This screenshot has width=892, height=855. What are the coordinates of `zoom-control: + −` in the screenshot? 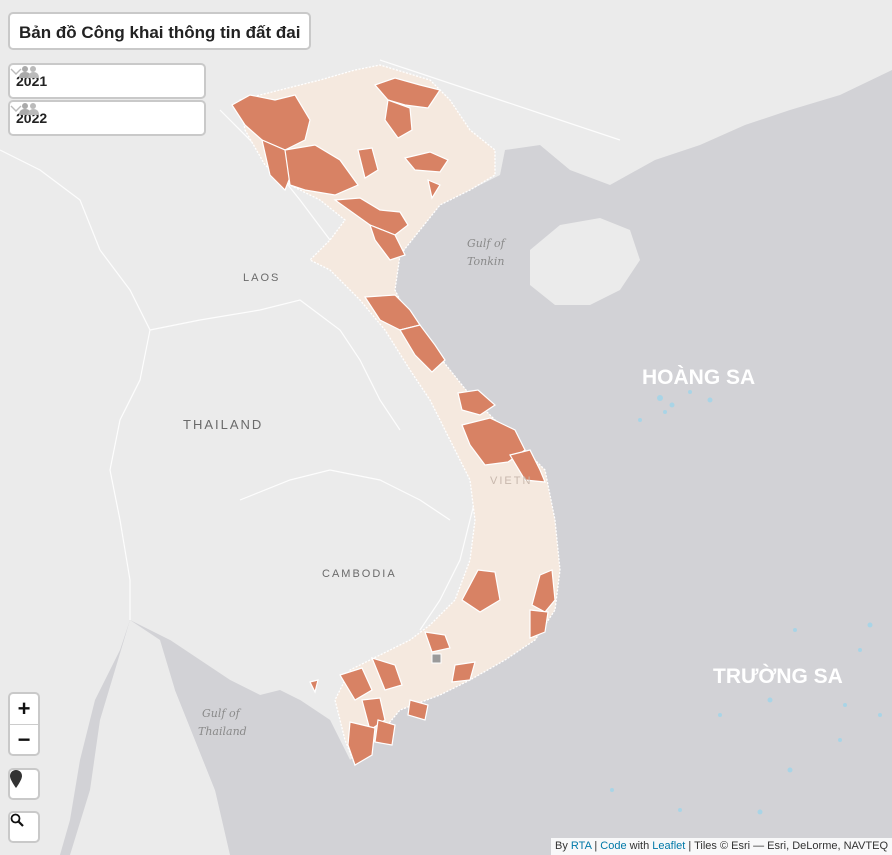 It's located at (24, 724).